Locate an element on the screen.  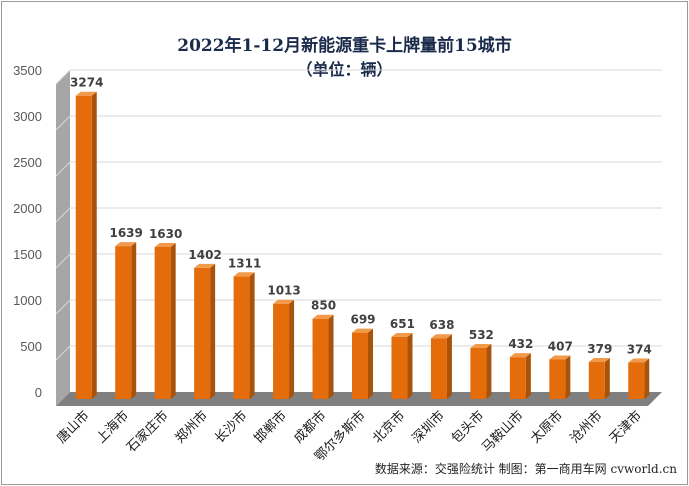
x-category-label: 太原市 is located at coordinates (546, 427).